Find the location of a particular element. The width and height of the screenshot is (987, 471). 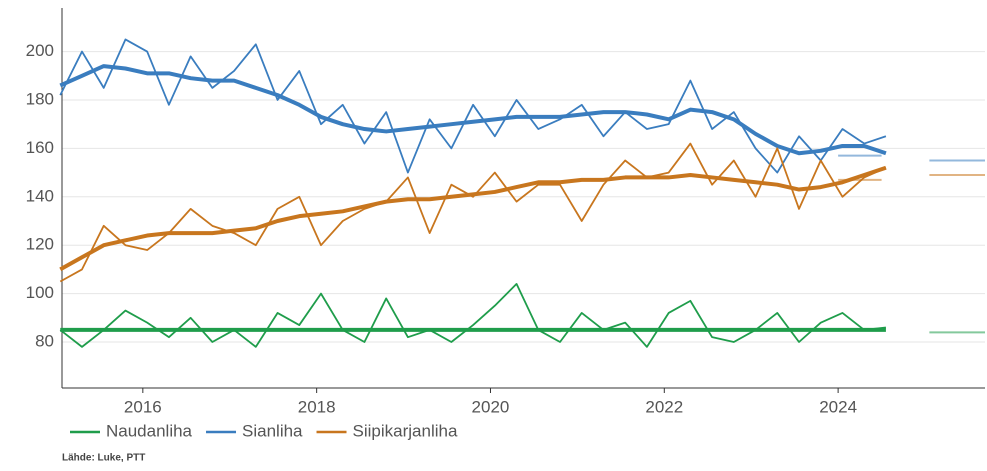

x-tick-label: 2020 is located at coordinates (491, 406).